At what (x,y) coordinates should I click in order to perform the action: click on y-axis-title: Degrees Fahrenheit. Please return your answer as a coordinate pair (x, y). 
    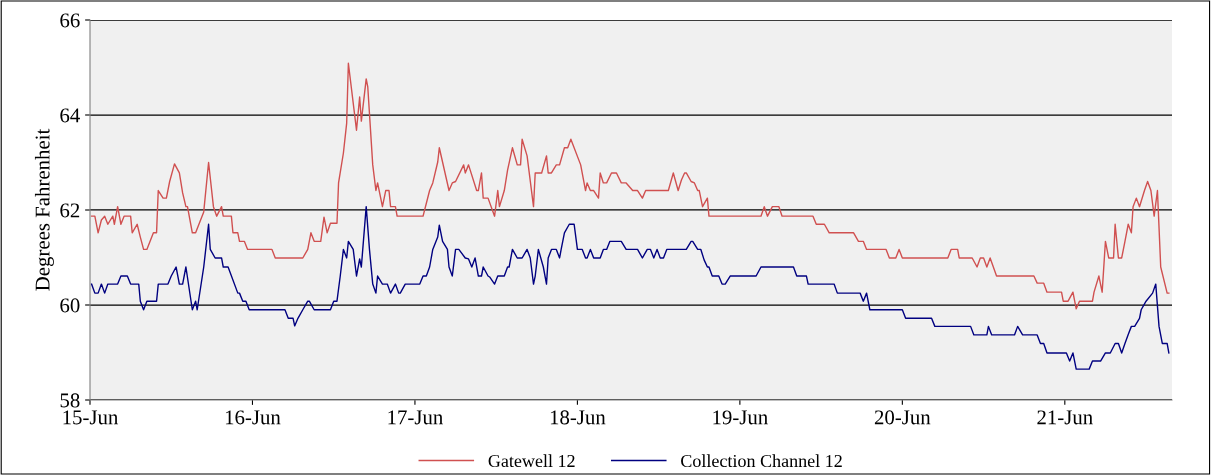
    Looking at the image, I should click on (44, 209).